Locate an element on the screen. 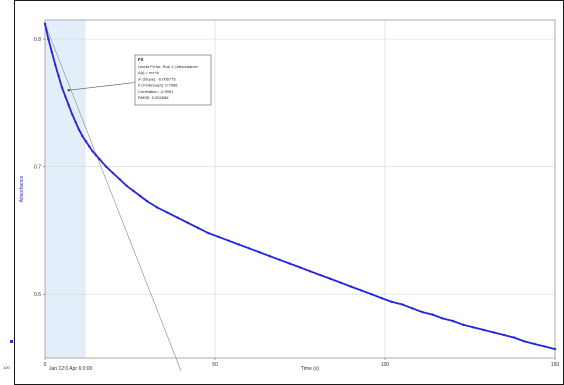 Image resolution: width=564 pixels, height=385 pixels. fit-box-line: m (Slope): -0.006775 is located at coordinates (157, 78).